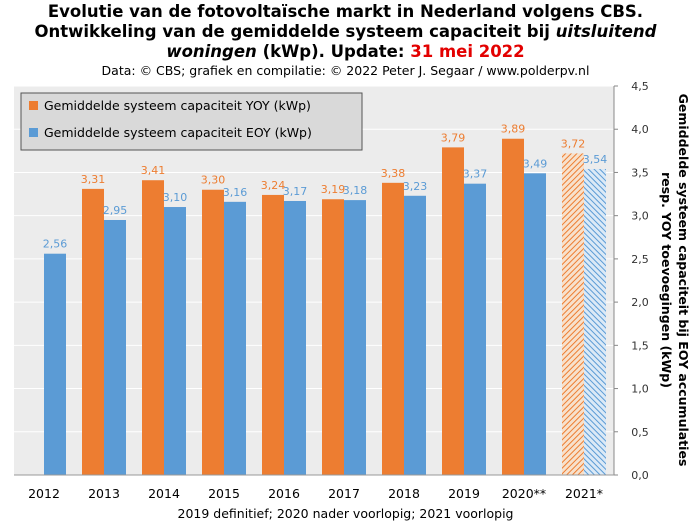  What do you see at coordinates (333, 51) in the screenshot?
I see `chart-title-line3-text: (kWp). Update:` at bounding box center [333, 51].